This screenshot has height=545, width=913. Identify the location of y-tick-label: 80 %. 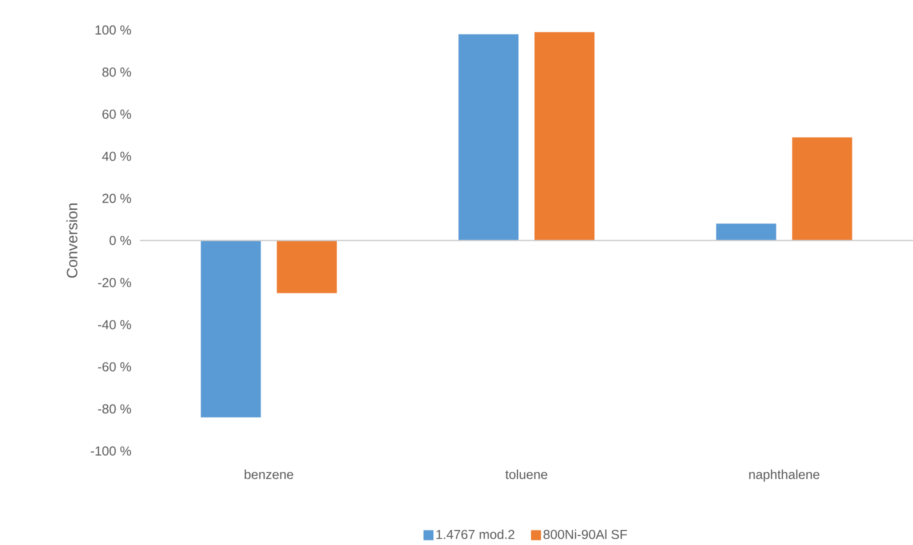
(116, 72).